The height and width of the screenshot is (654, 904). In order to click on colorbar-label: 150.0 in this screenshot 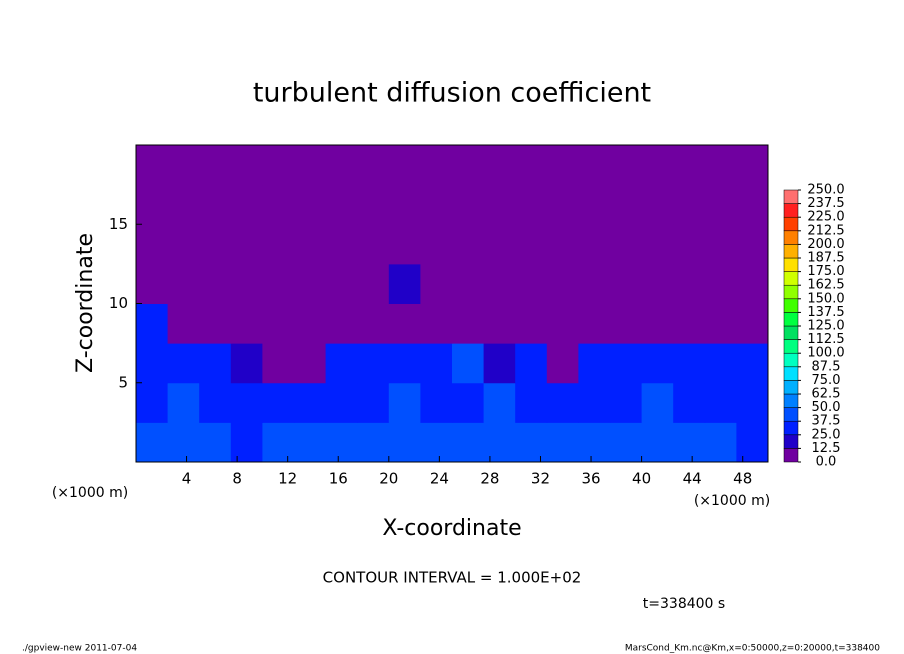, I will do `click(825, 298)`.